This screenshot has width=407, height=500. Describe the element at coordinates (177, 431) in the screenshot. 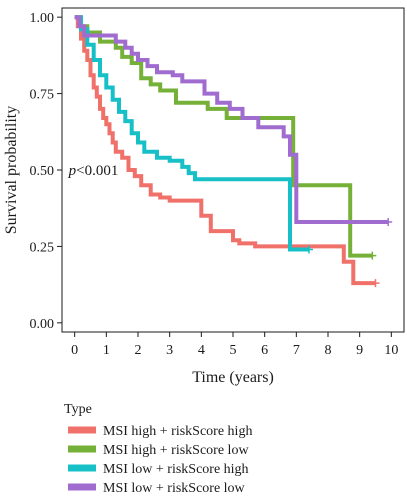

I see `legend-label-0: MSI high + riskScore high` at that location.